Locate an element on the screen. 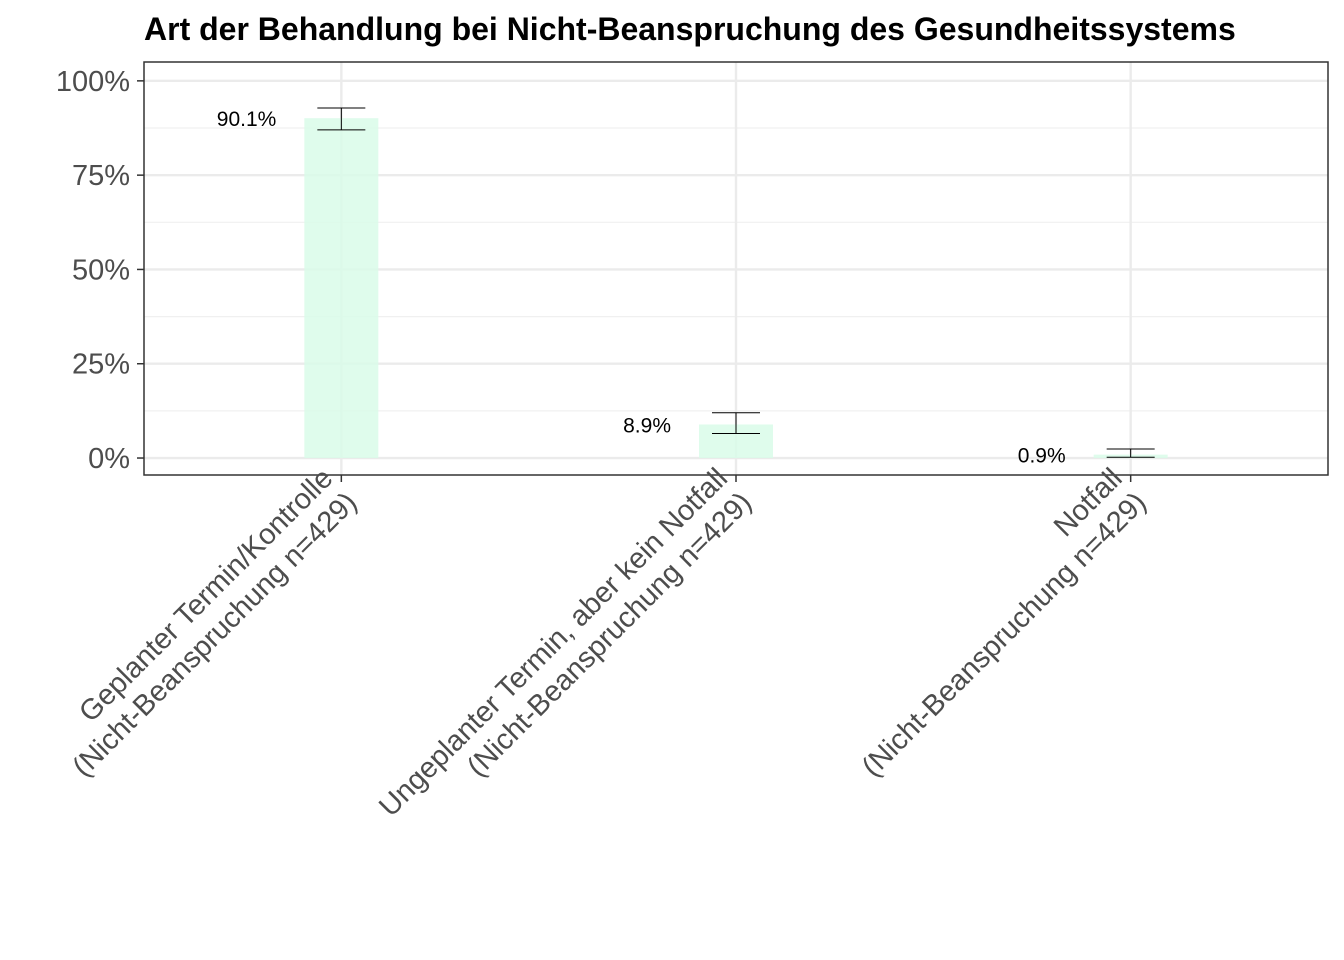  y-tick-label: 0% is located at coordinates (109, 459).